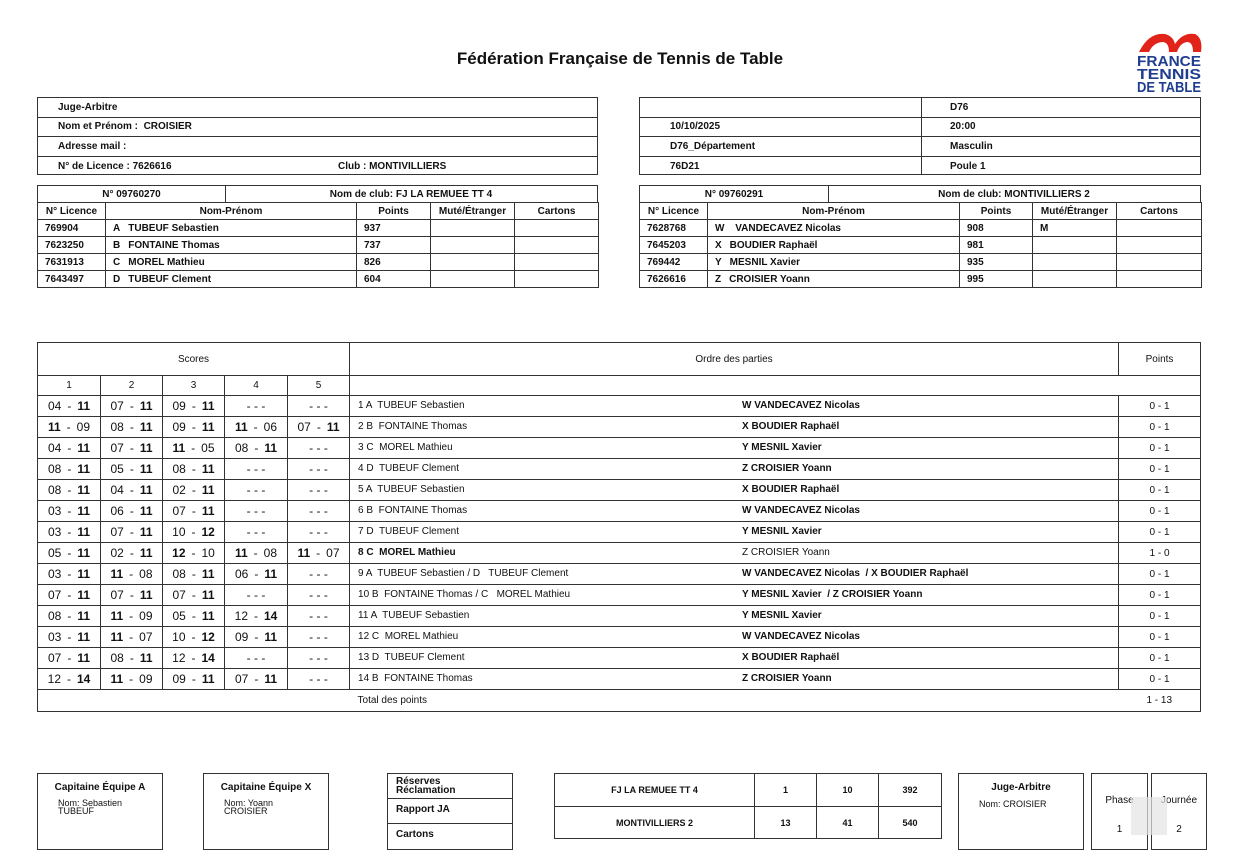 This screenshot has width=1237, height=863. What do you see at coordinates (54, 406) in the screenshot?
I see `score-a: 04` at bounding box center [54, 406].